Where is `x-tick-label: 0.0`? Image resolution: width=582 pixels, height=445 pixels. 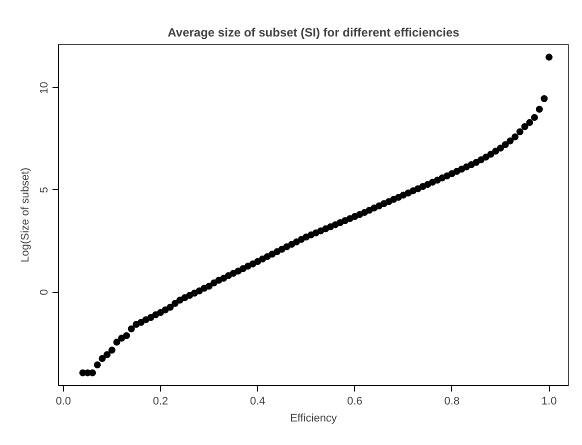
x-tick-label: 0.0 is located at coordinates (64, 402).